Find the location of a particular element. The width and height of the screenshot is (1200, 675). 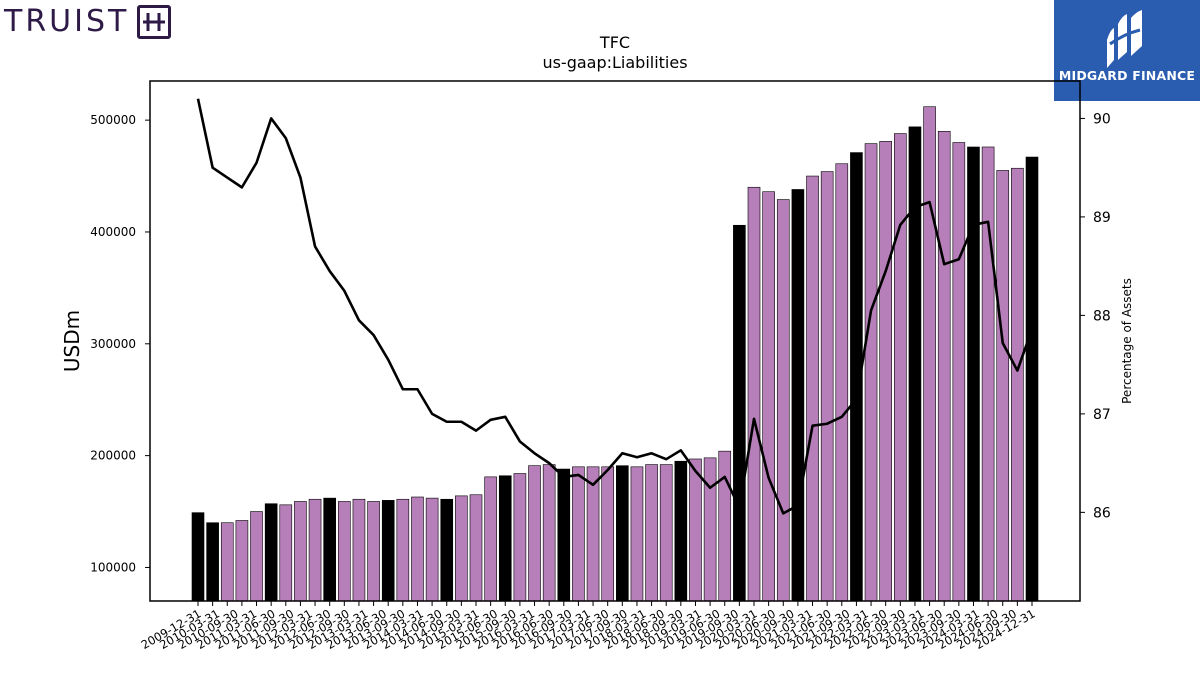

midgard-logo-text: MIDGARD FINANCE is located at coordinates (1127, 75).